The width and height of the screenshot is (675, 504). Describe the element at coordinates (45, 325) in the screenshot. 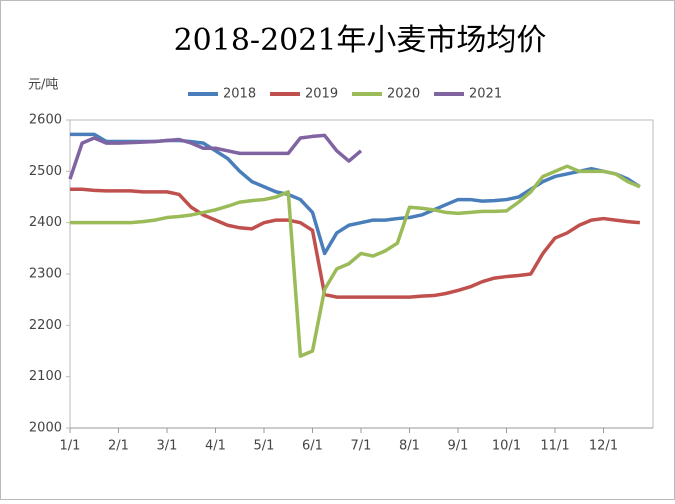

I see `y-tick-label: 2200` at that location.